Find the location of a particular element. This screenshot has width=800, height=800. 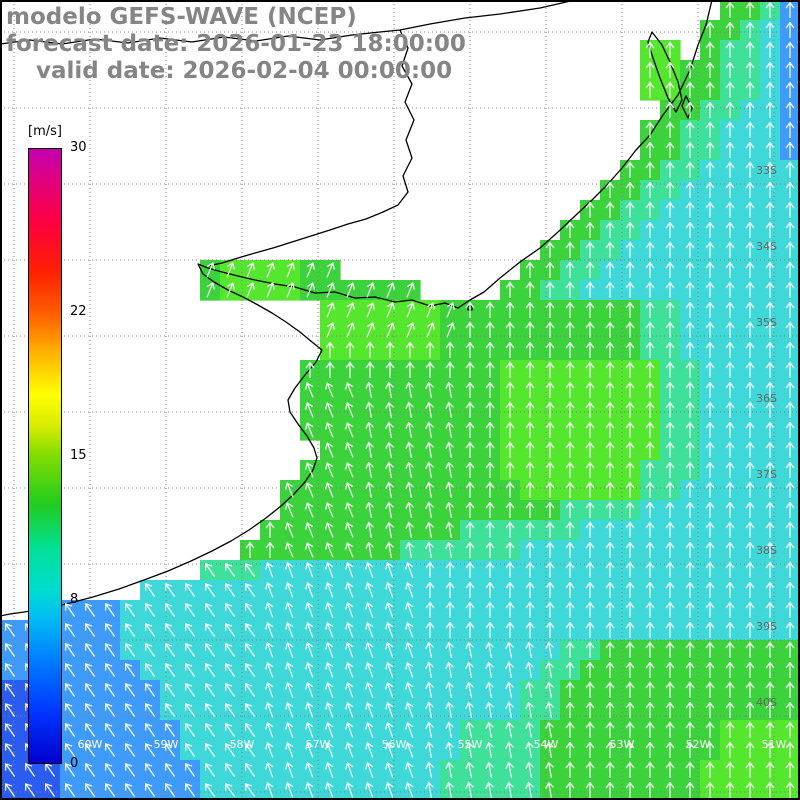

latitude-label: 33S is located at coordinates (766, 170).